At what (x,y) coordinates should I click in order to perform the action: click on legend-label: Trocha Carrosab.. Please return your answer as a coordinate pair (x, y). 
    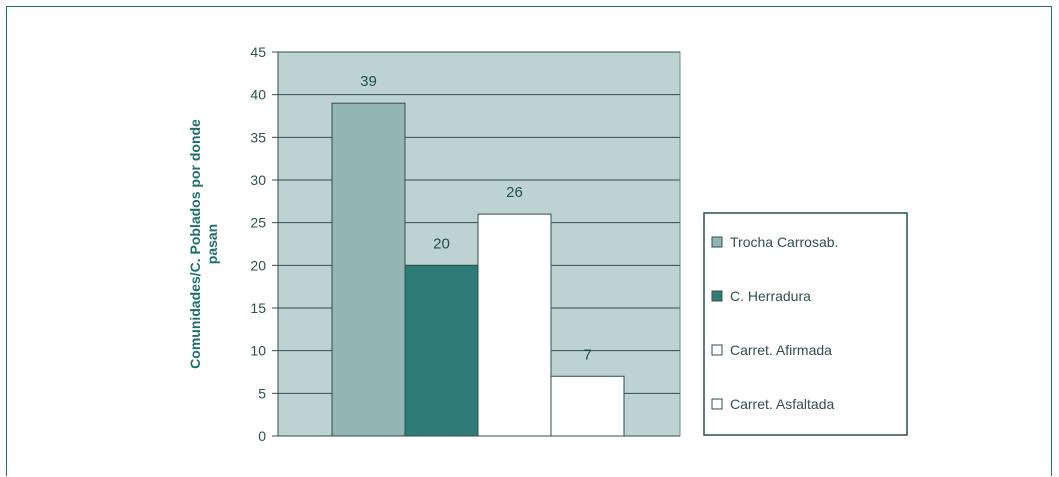
    Looking at the image, I should click on (784, 242).